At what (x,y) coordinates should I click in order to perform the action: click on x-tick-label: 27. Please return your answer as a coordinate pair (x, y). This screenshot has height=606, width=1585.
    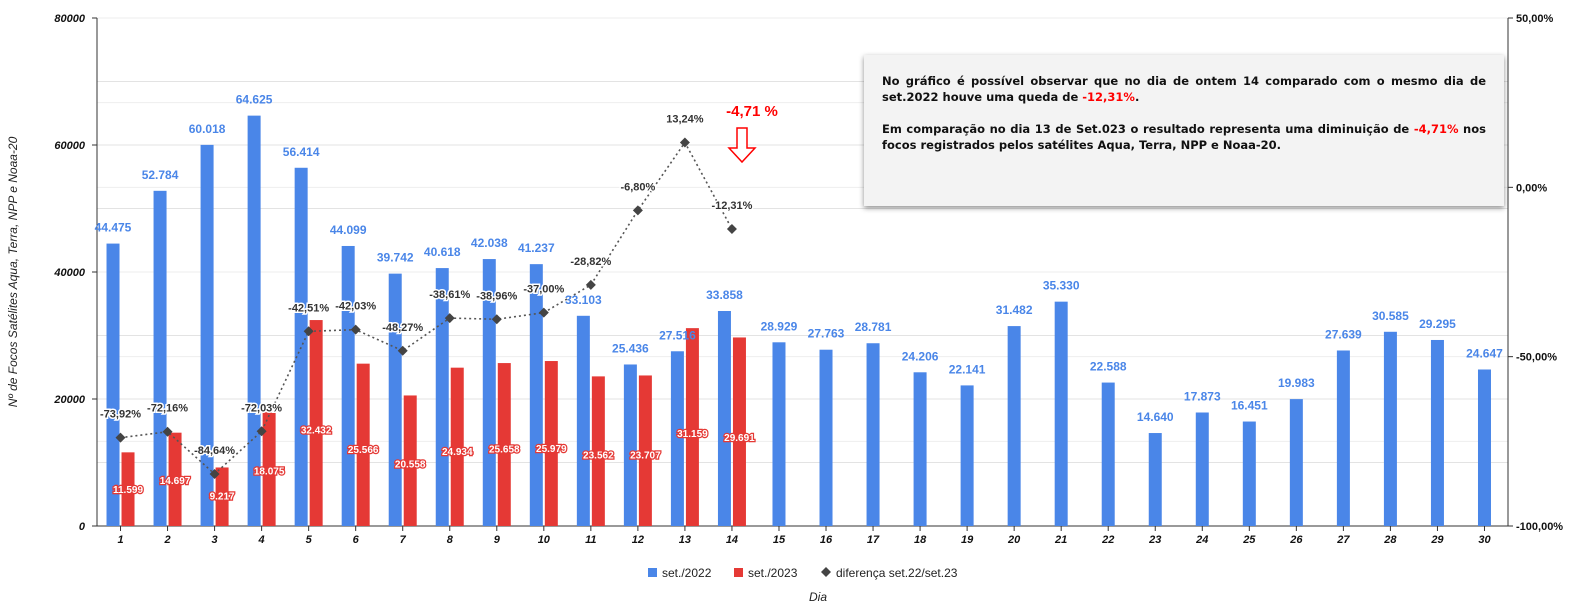
    Looking at the image, I should click on (1343, 540).